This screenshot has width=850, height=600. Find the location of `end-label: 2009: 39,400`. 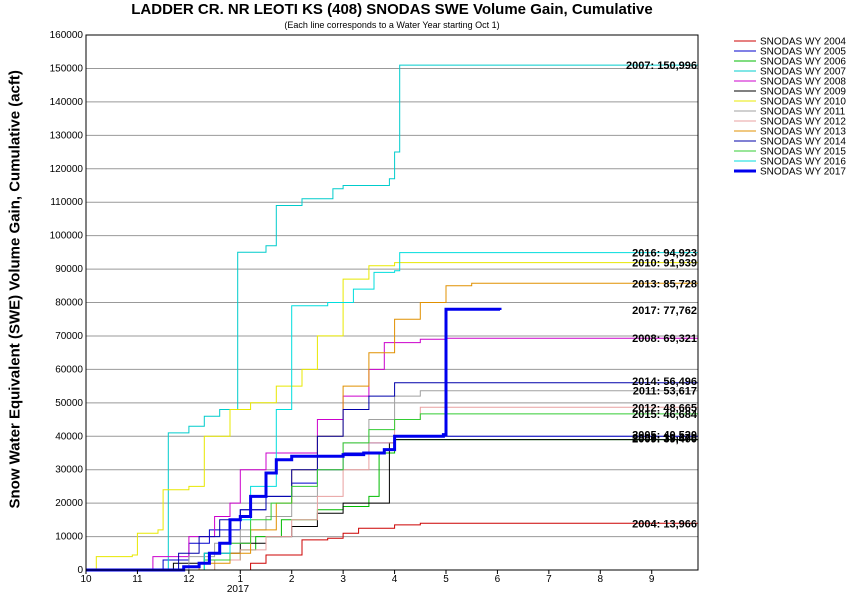

end-label: 2009: 39,400 is located at coordinates (664, 439).